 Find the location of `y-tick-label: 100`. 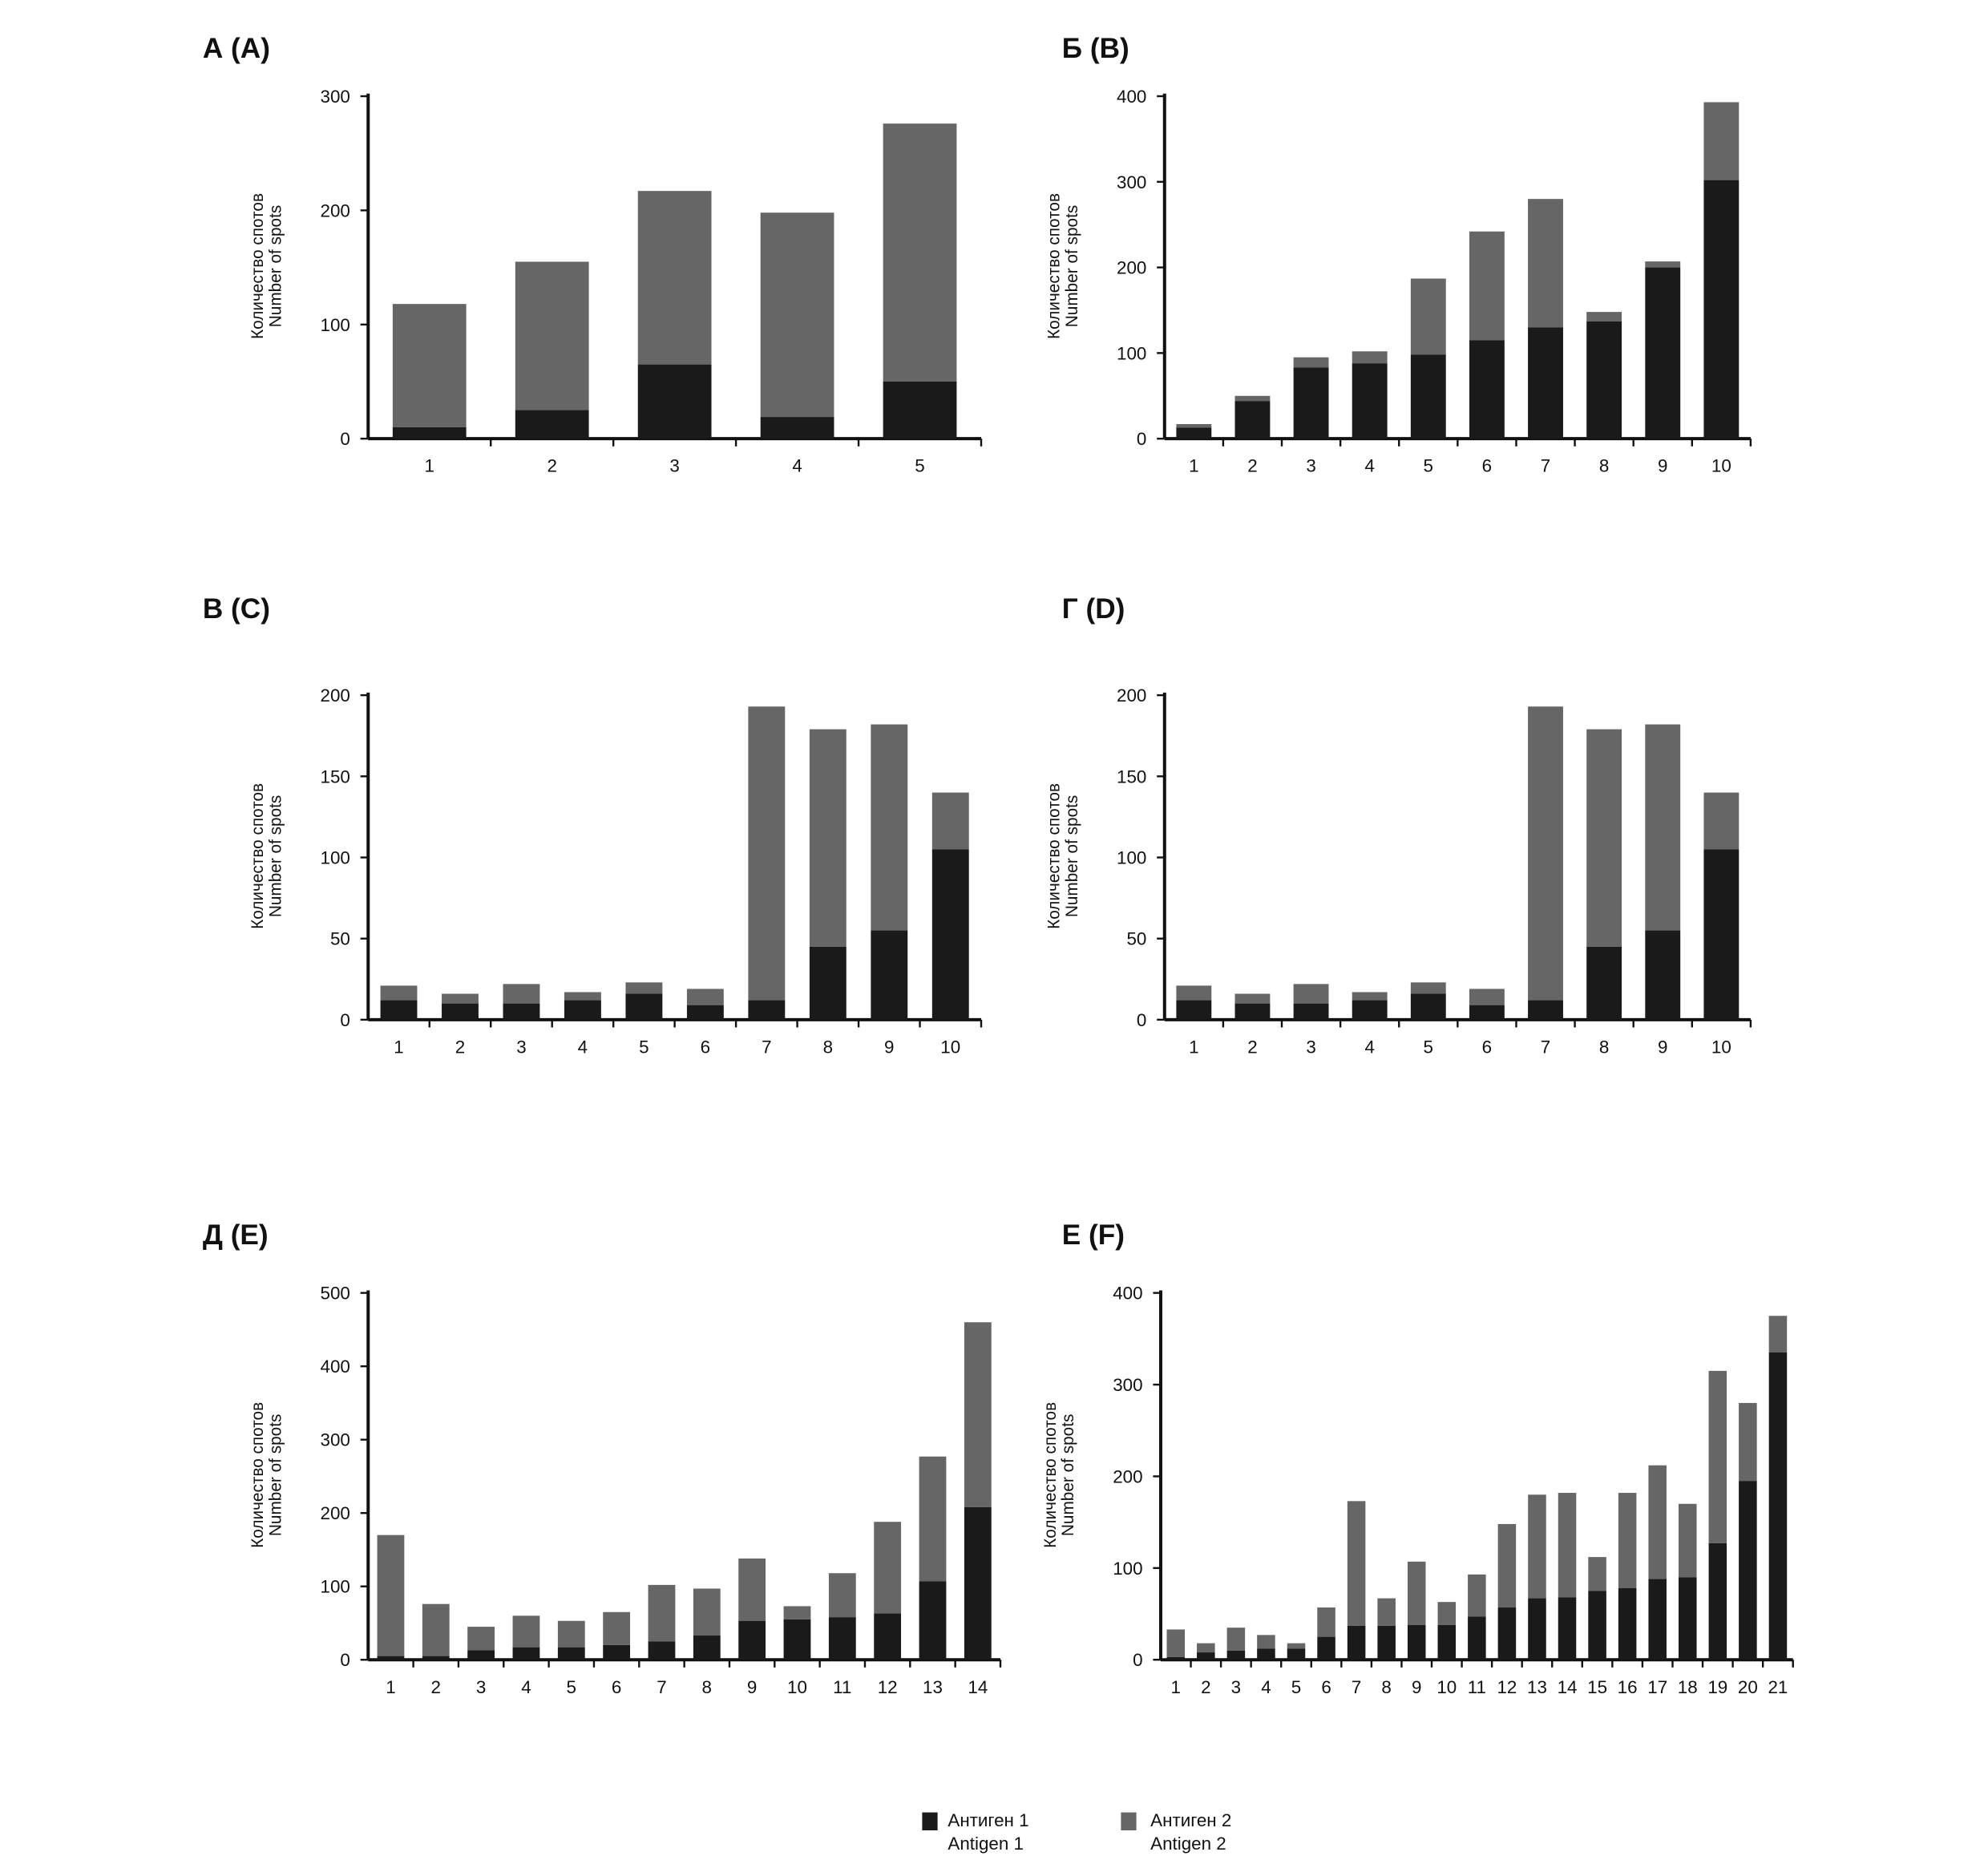

y-tick-label: 100 is located at coordinates (335, 858).